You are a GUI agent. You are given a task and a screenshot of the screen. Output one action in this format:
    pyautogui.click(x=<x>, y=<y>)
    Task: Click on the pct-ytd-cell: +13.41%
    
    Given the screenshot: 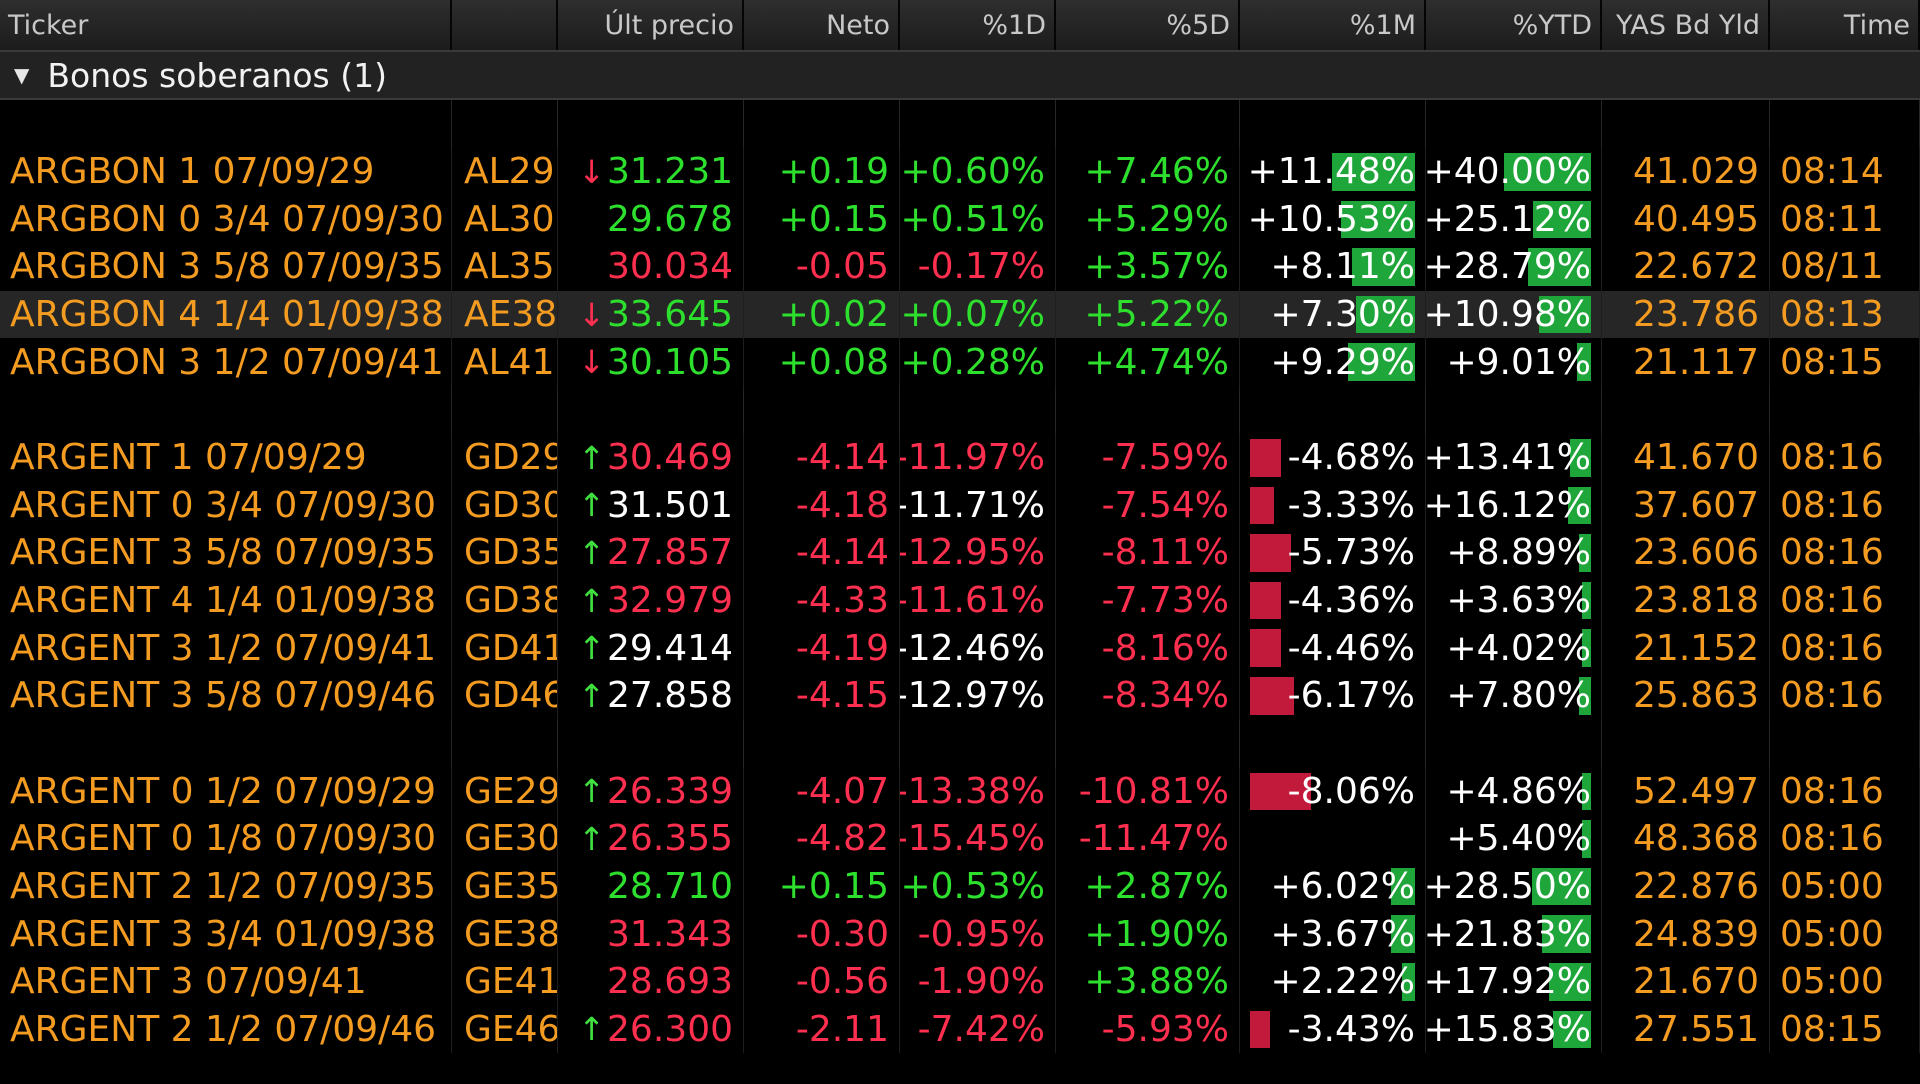 What is the action you would take?
    pyautogui.click(x=1514, y=457)
    